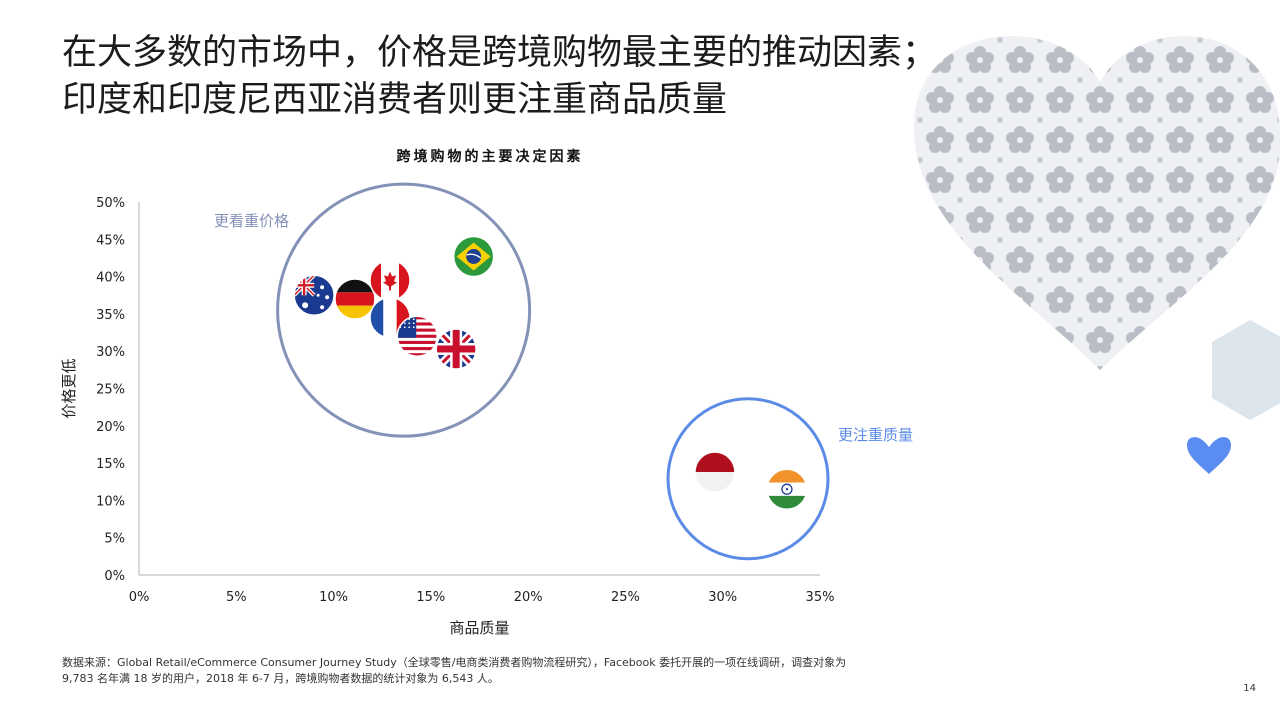  I want to click on x-tick-label: 35%, so click(820, 597).